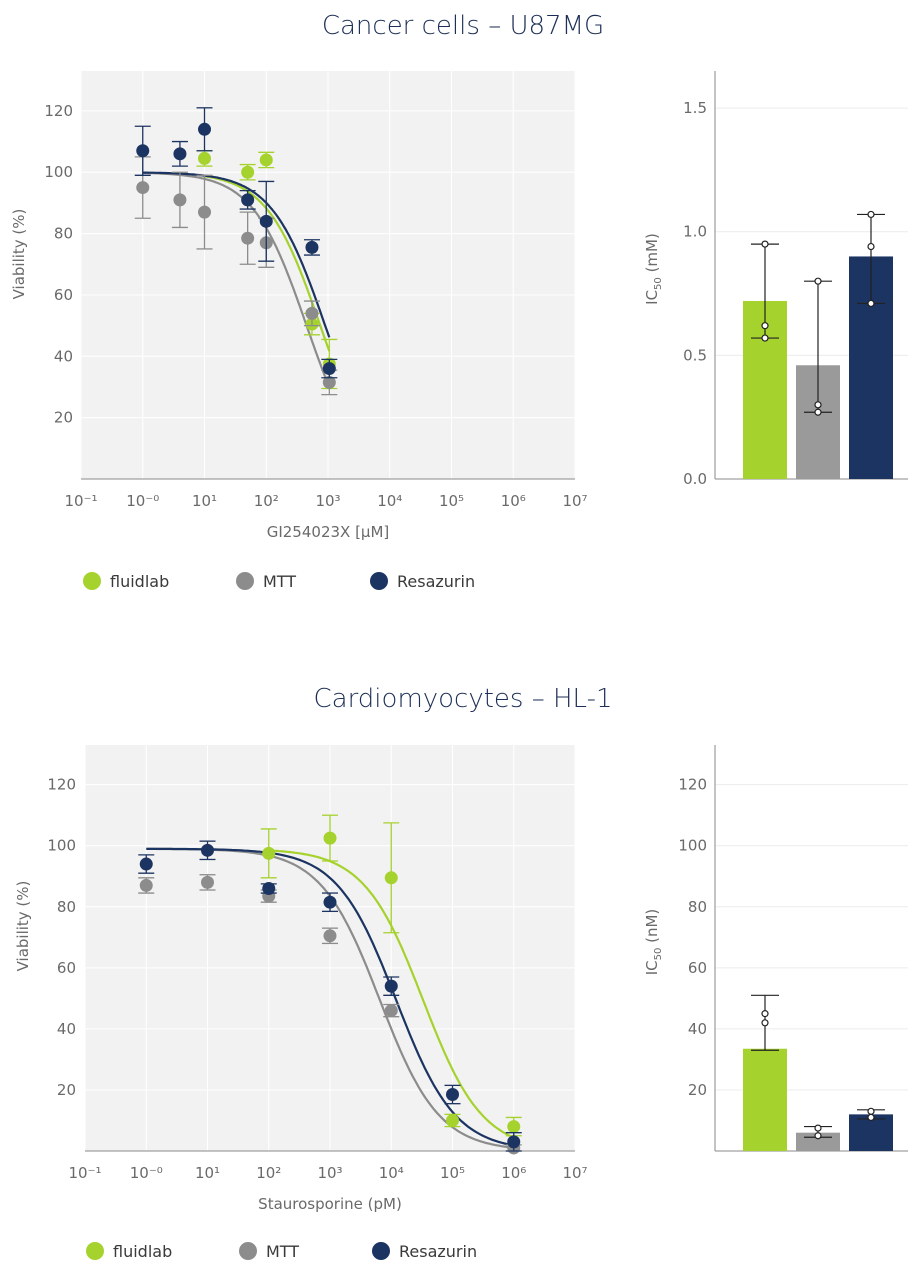 This screenshot has height=1265, width=909. What do you see at coordinates (80, 501) in the screenshot?
I see `x-tick-label: 10⁻¹` at bounding box center [80, 501].